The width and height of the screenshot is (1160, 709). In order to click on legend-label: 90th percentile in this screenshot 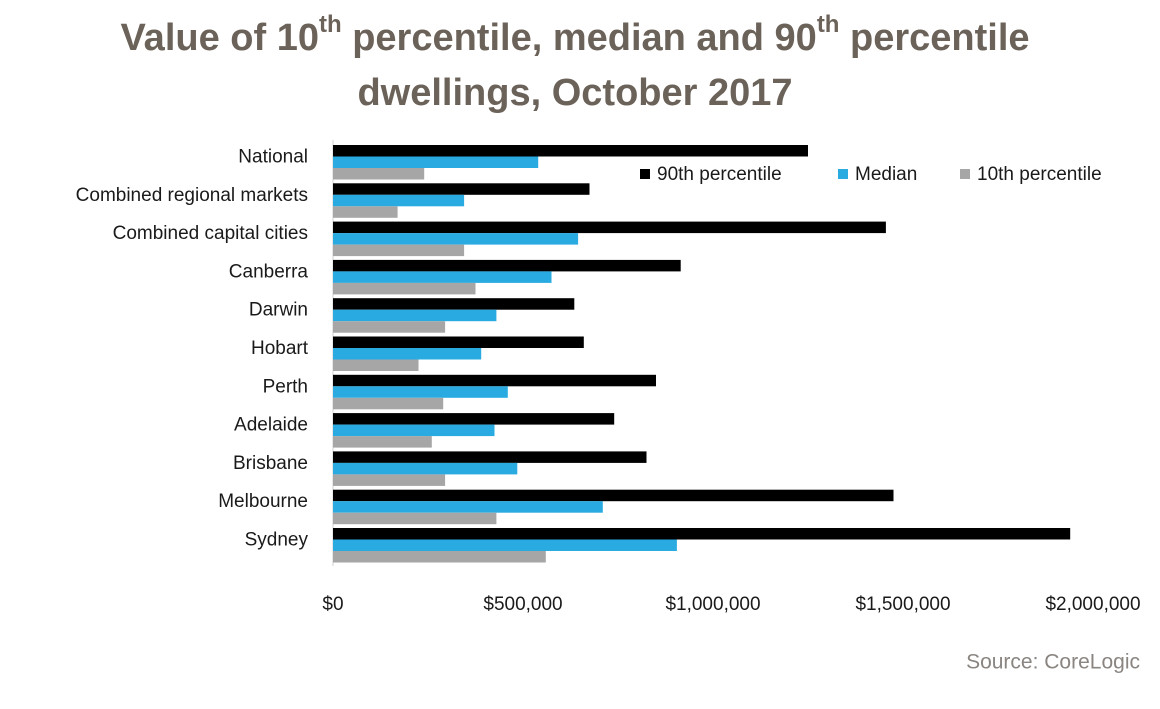, I will do `click(719, 174)`.